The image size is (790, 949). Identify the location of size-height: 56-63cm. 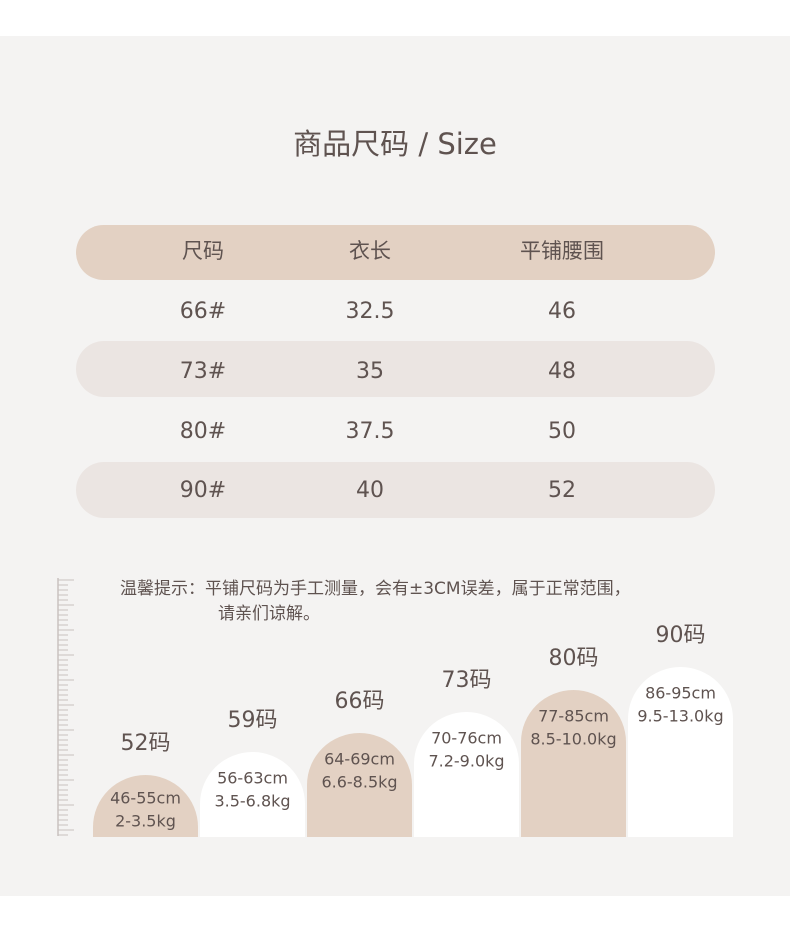
(252, 778).